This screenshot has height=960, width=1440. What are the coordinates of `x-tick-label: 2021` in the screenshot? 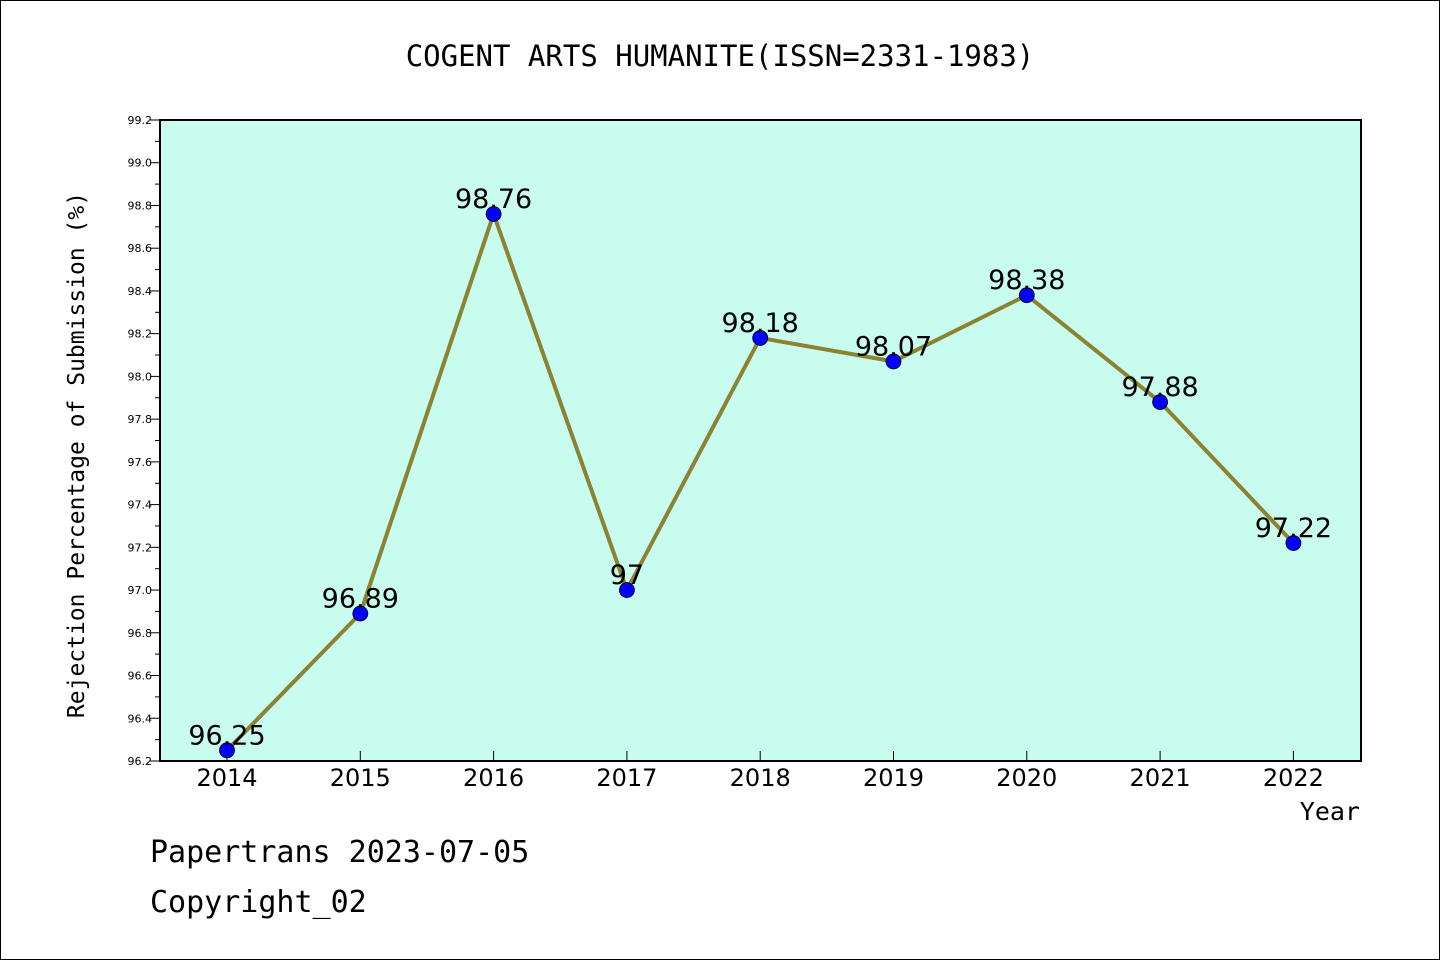 It's located at (1160, 778).